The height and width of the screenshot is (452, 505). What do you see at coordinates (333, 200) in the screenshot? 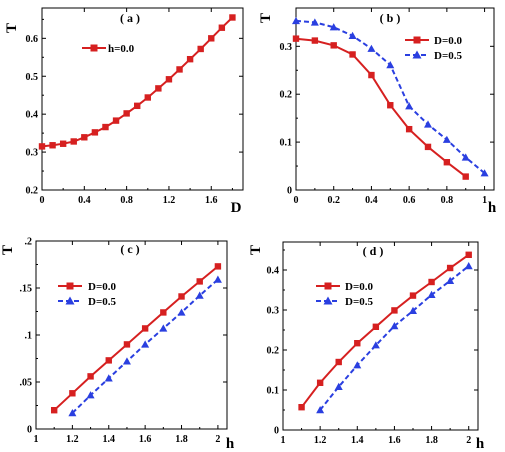
I see `x-tick-label-b: 0.2` at bounding box center [333, 200].